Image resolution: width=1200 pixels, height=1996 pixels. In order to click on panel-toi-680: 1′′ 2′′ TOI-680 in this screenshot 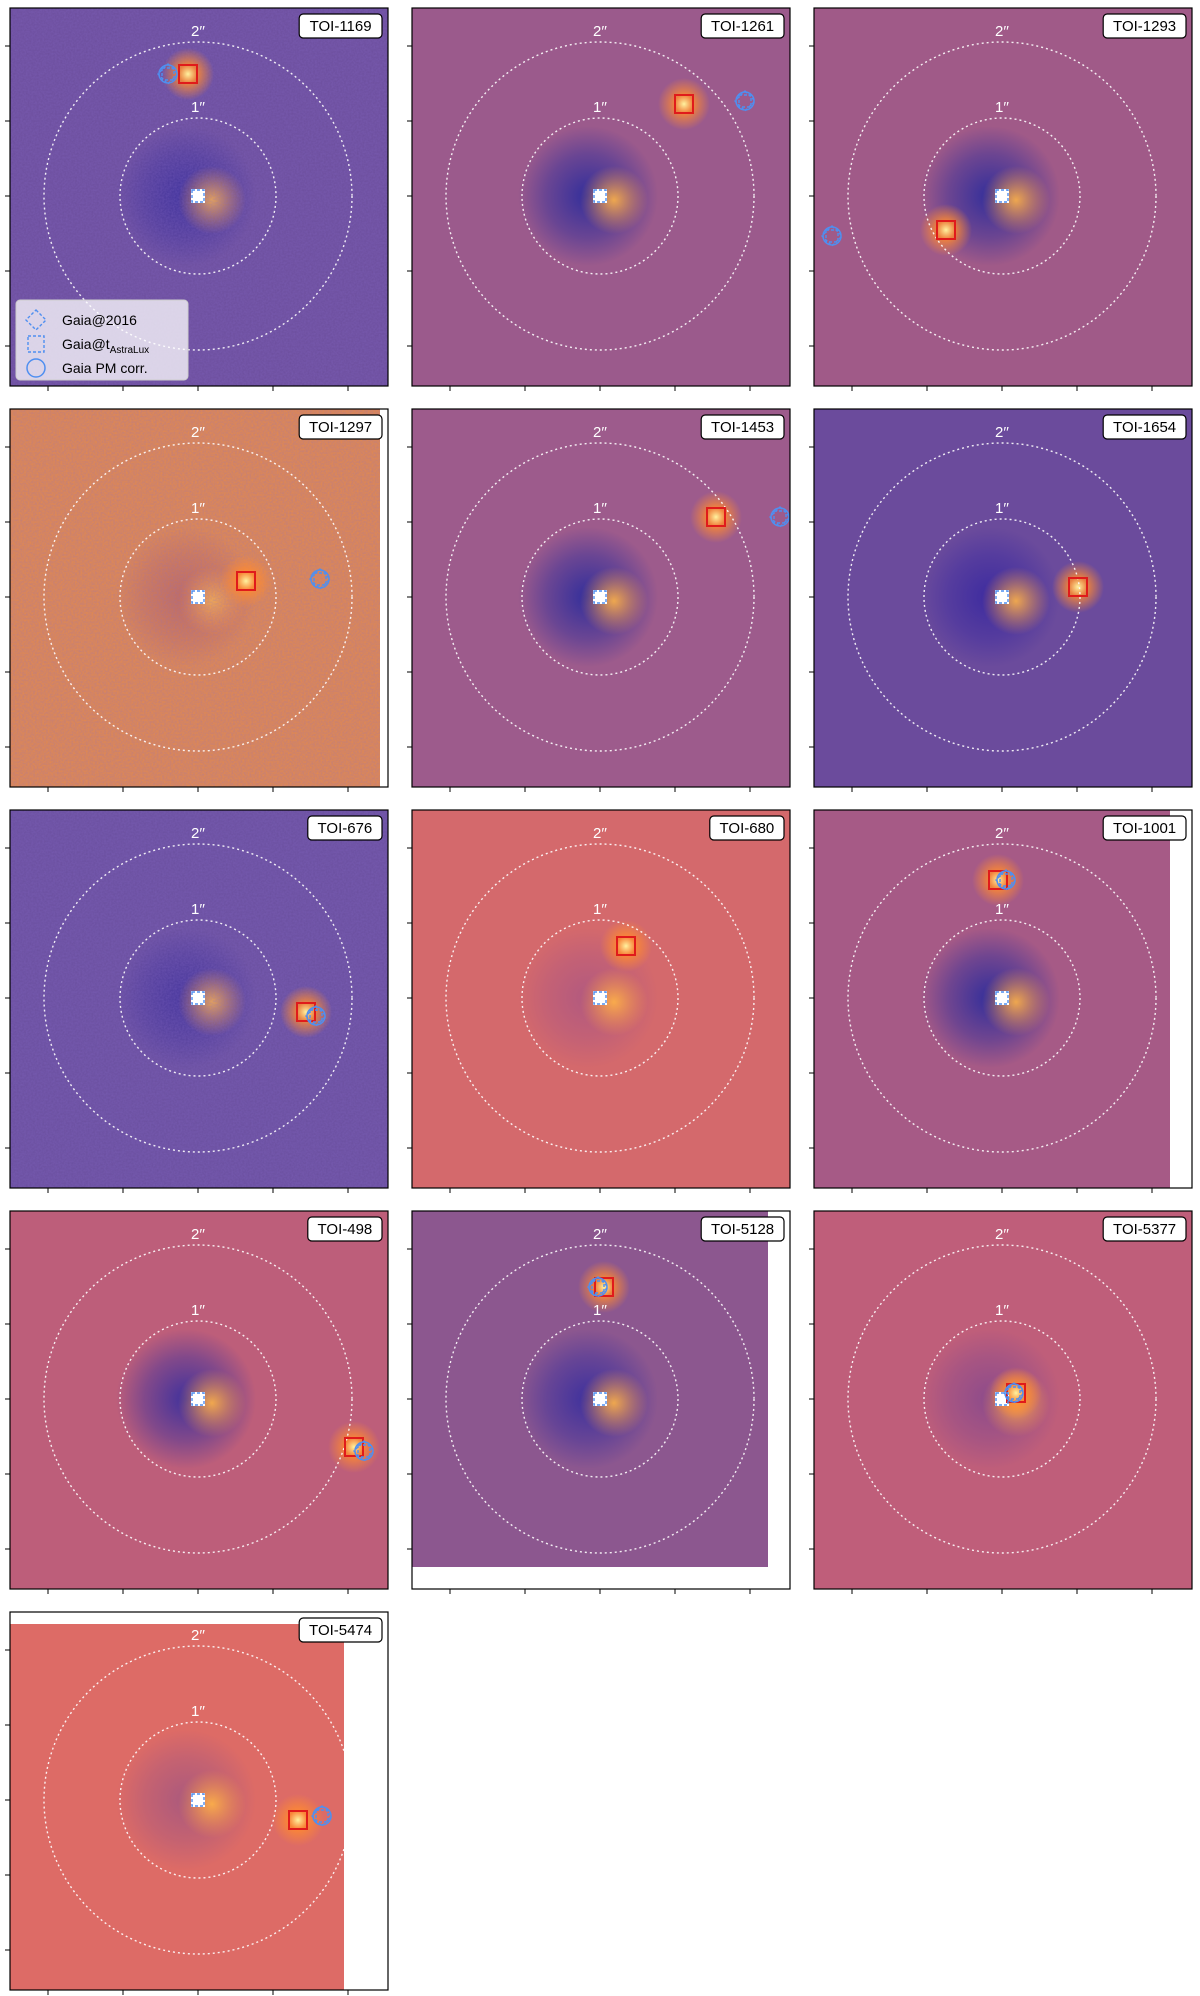, I will do `click(599, 1001)`.